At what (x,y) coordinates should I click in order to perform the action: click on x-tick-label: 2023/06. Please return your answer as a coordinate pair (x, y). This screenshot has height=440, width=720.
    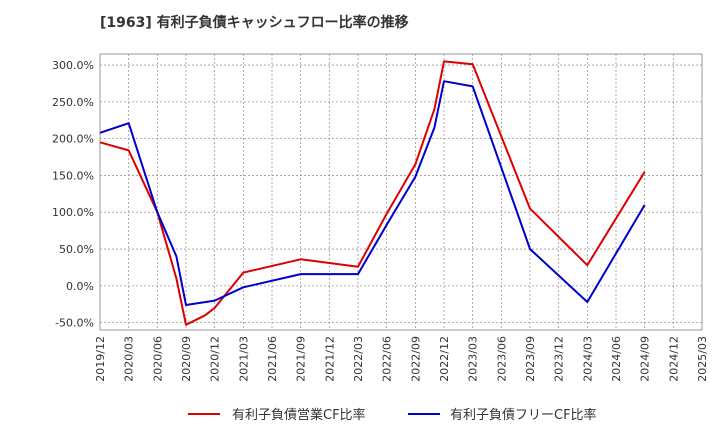
    Looking at the image, I should click on (501, 359).